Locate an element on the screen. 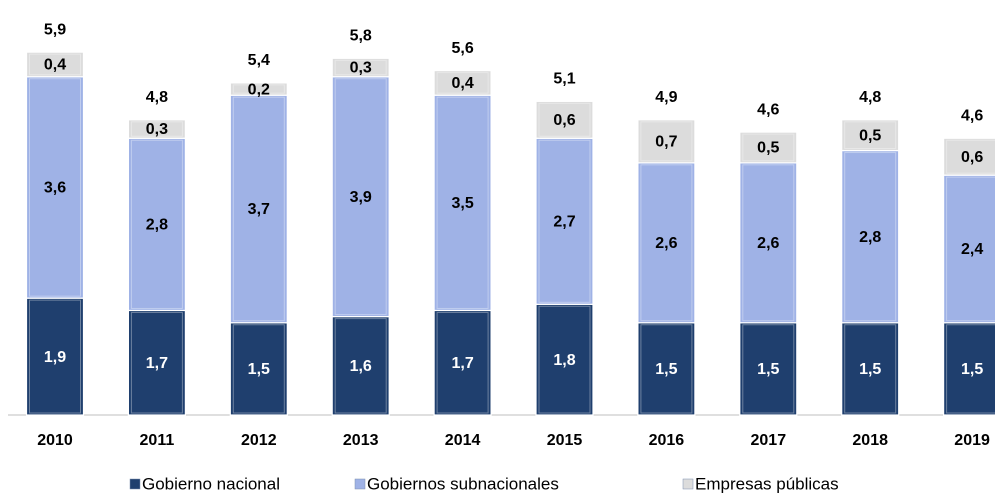 The width and height of the screenshot is (995, 494). x-tick-label: 2017 is located at coordinates (769, 440).